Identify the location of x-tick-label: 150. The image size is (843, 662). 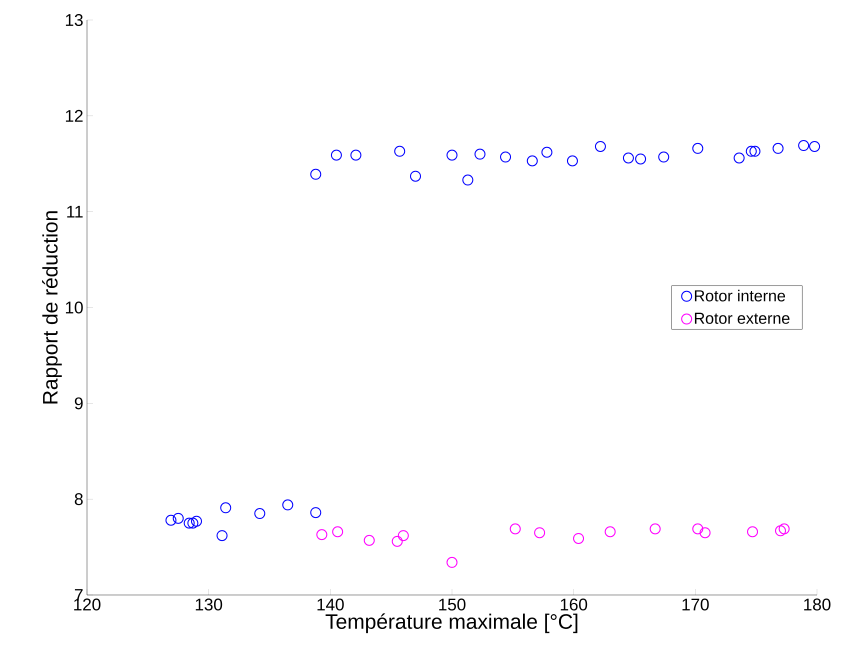
(452, 604).